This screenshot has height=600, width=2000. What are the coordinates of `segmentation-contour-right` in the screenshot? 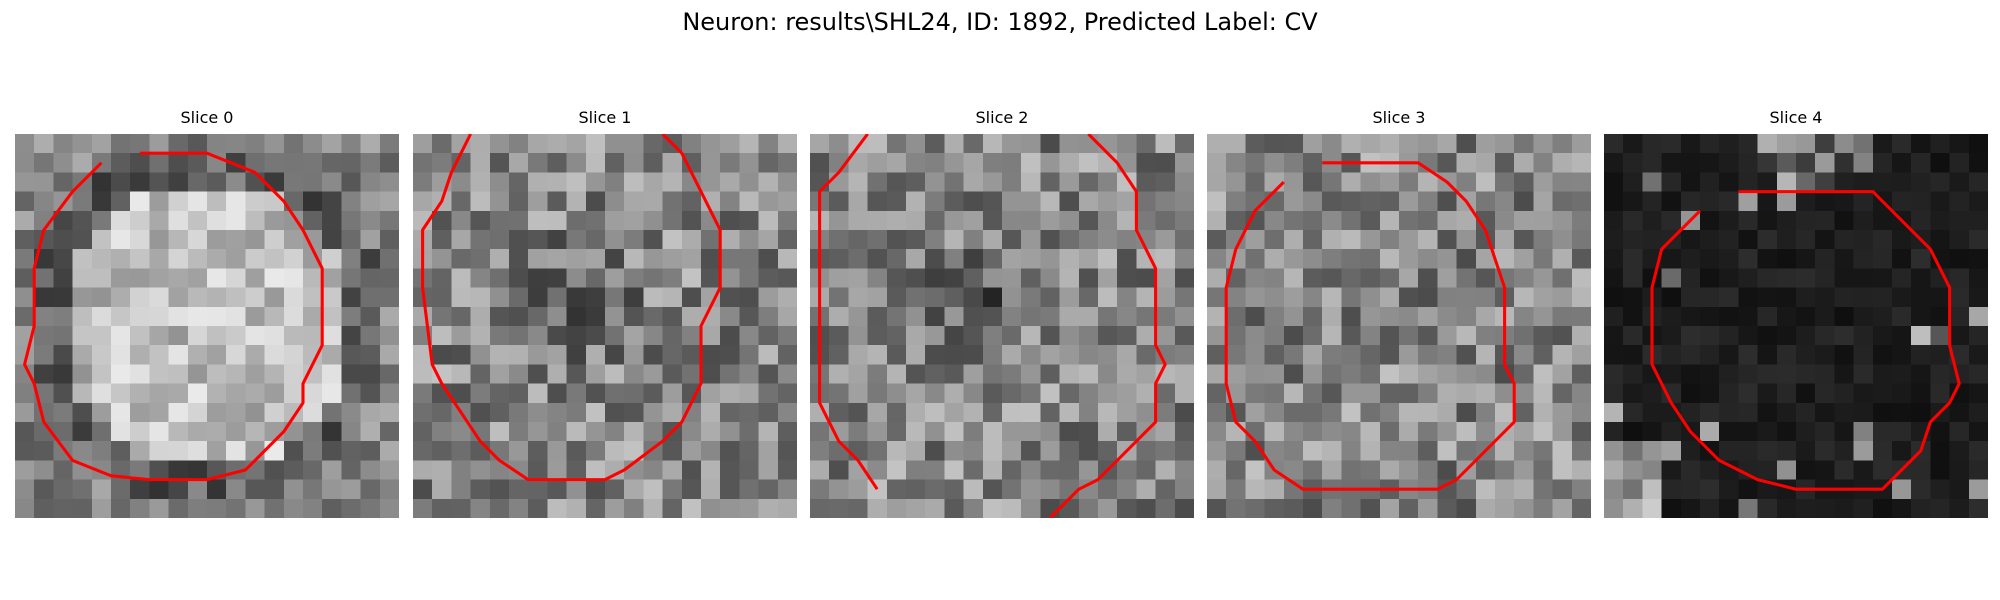 It's located at (1107, 326).